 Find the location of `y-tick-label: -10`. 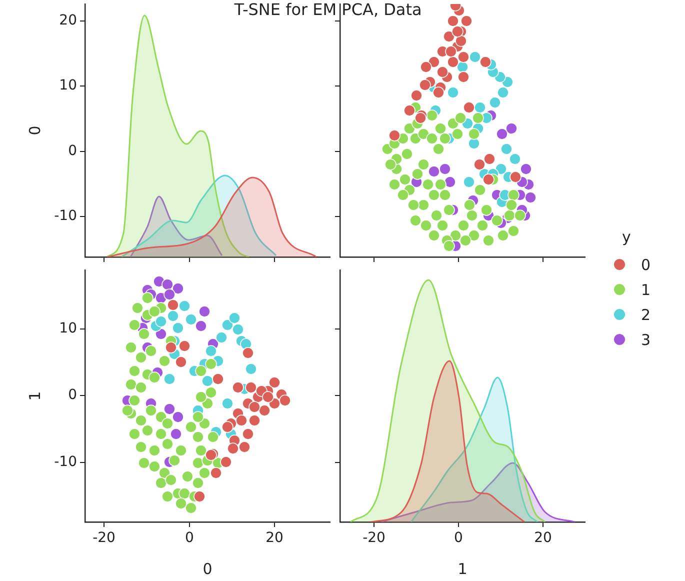

y-tick-label: -10 is located at coordinates (65, 216).